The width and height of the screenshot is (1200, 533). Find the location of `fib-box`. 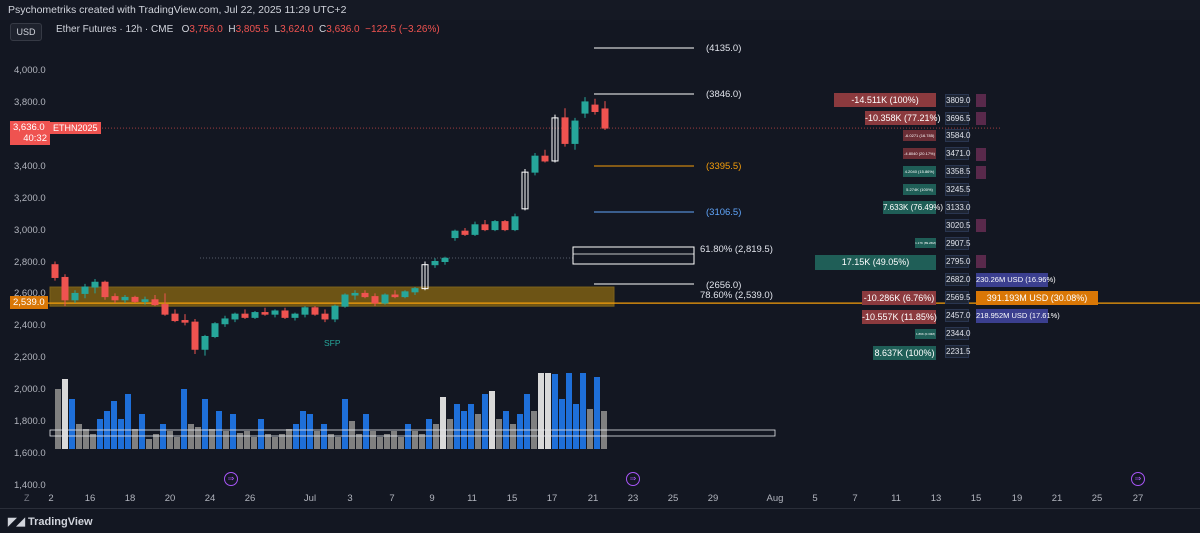

fib-box is located at coordinates (633, 255).